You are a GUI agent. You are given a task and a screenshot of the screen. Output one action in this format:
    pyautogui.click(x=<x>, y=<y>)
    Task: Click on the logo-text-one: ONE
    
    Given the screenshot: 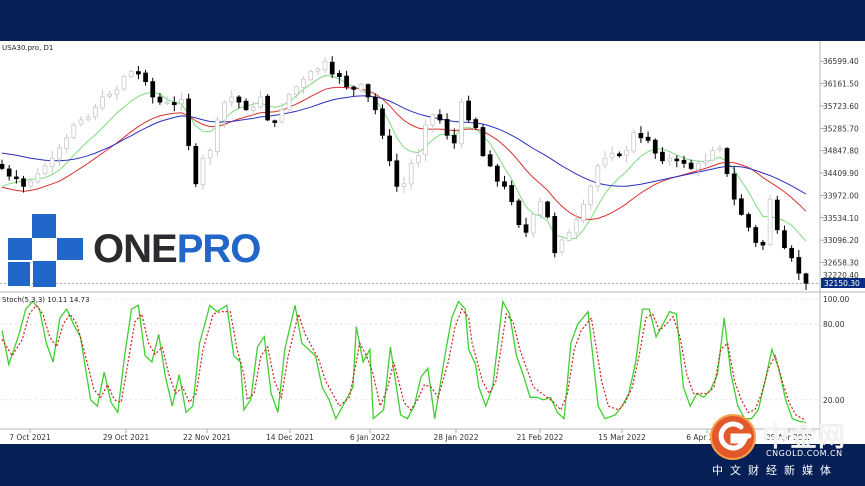 What is the action you would take?
    pyautogui.click(x=135, y=249)
    